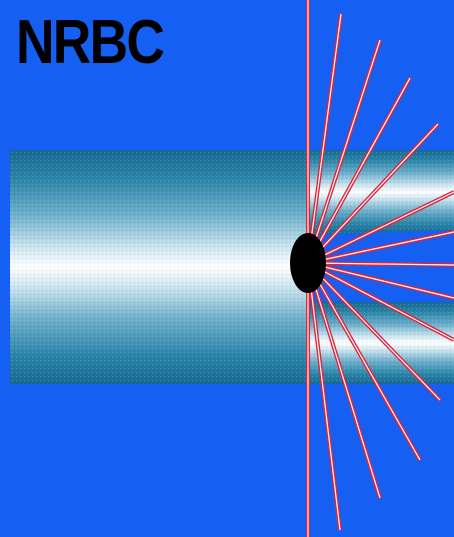 The height and width of the screenshot is (537, 454). I want to click on black-disc-icon, so click(308, 263).